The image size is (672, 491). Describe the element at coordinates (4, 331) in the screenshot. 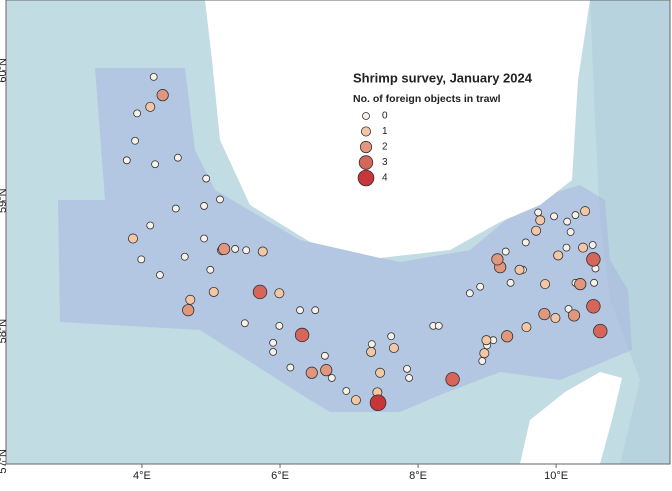

I see `y-tick-label: 58°N` at that location.